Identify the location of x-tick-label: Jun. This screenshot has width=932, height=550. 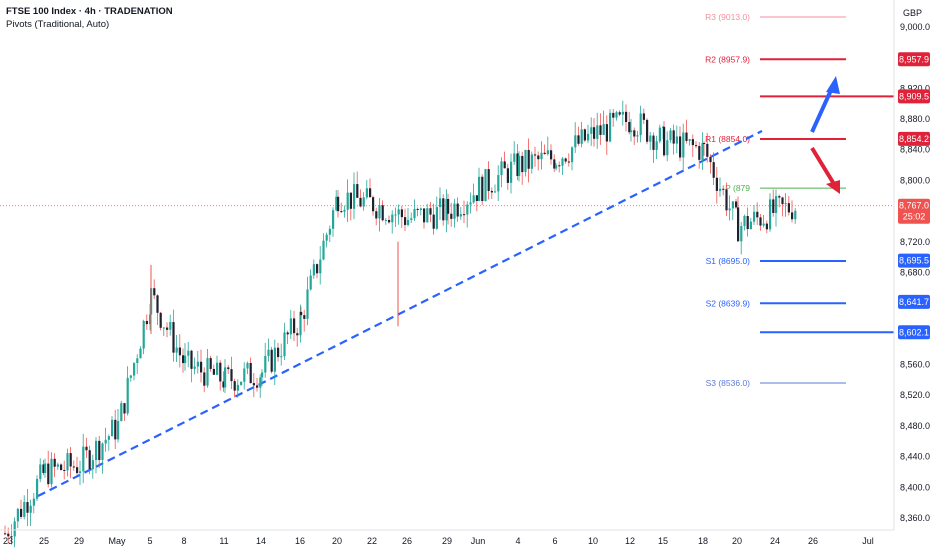
(478, 541).